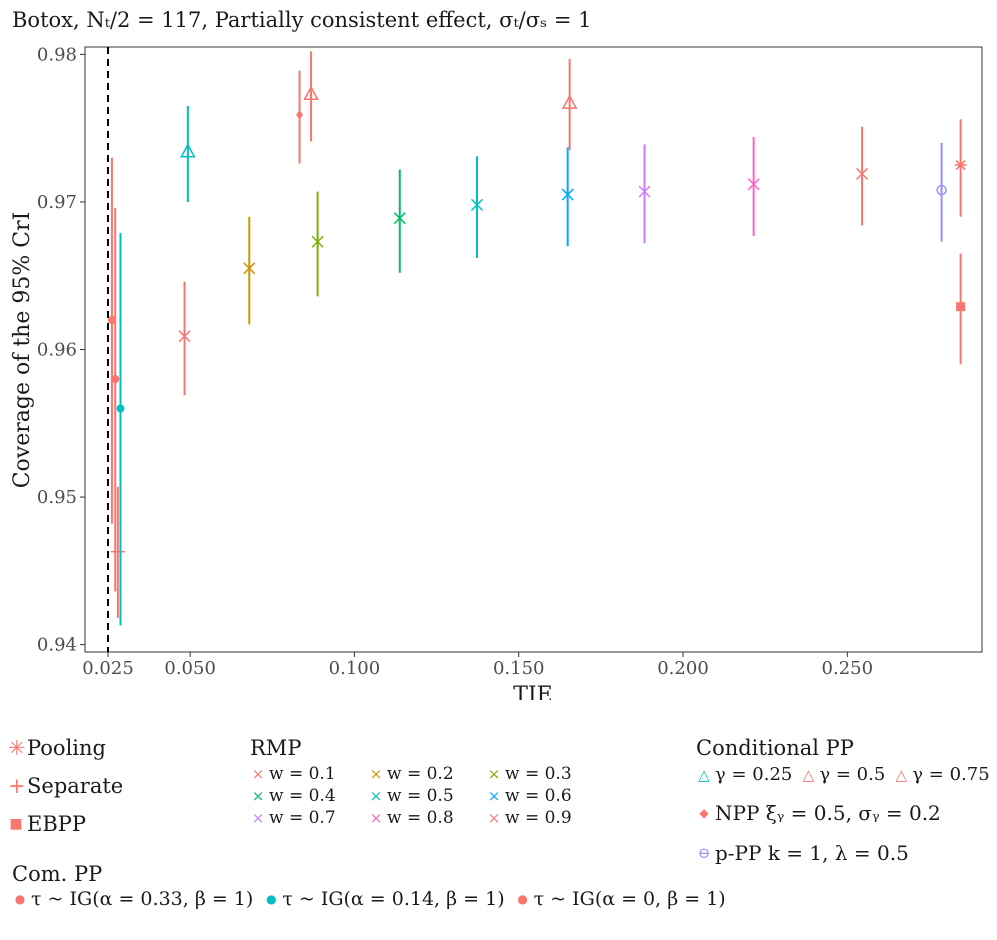 Image resolution: width=997 pixels, height=940 pixels. What do you see at coordinates (812, 853) in the screenshot?
I see `legend-label-ppp: p-PP k = 1, λ = 0.5` at bounding box center [812, 853].